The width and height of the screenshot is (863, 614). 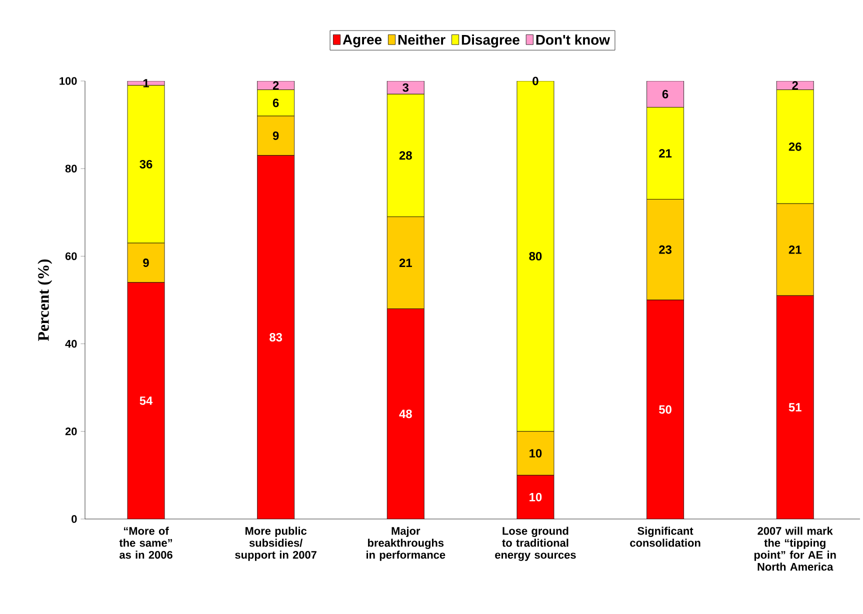 I want to click on data-label: 48, so click(x=405, y=414).